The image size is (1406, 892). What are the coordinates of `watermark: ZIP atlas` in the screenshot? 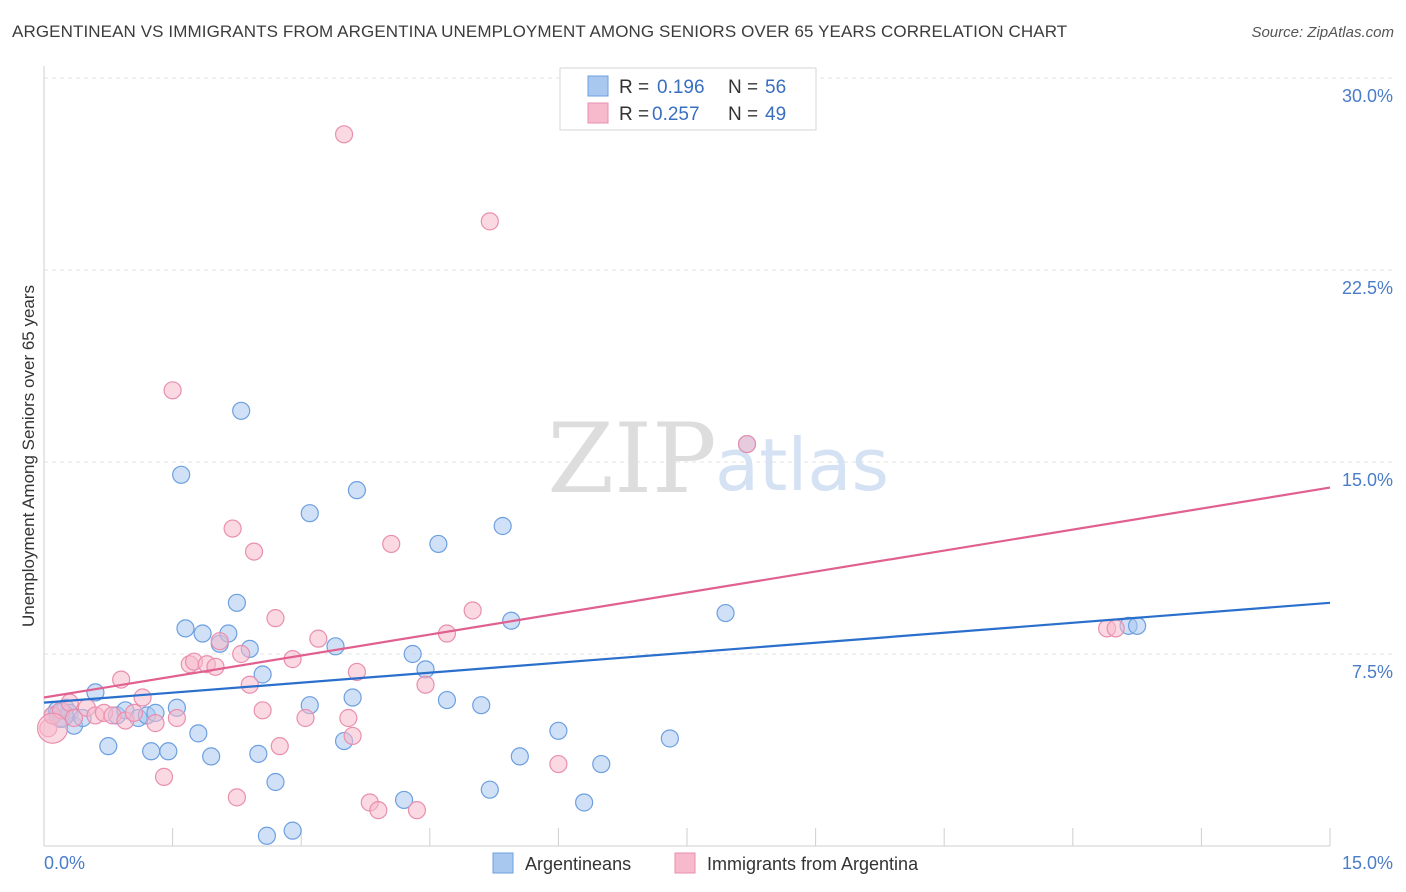 It's located at (718, 459).